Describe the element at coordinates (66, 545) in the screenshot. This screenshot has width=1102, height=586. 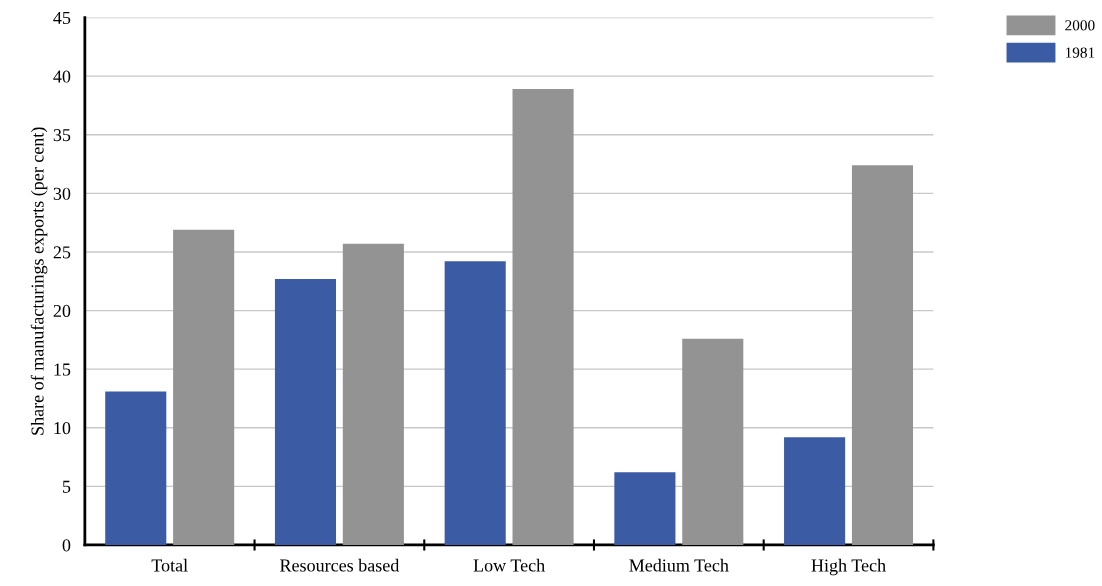
I see `y-tick-label: 0` at that location.